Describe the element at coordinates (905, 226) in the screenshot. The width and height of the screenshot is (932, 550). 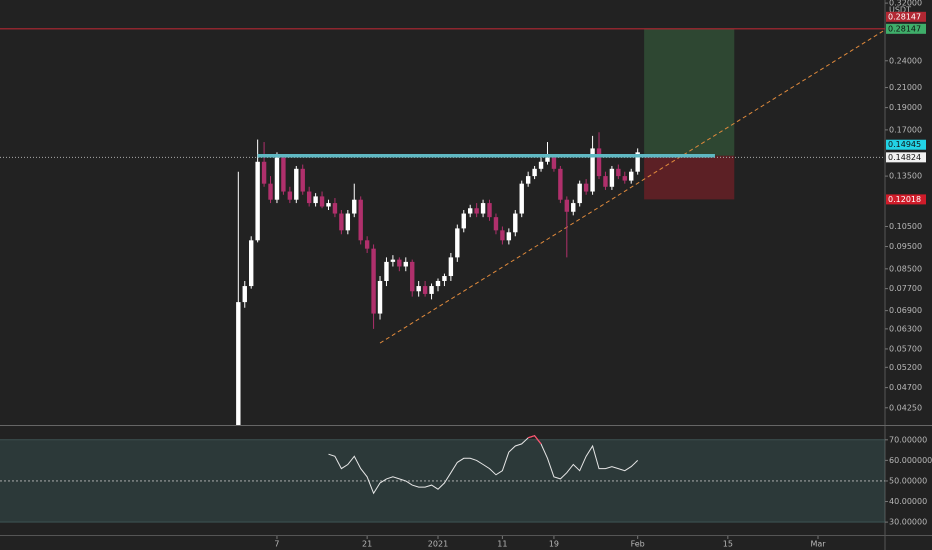
I see `y-tick-label: 0.10500` at that location.